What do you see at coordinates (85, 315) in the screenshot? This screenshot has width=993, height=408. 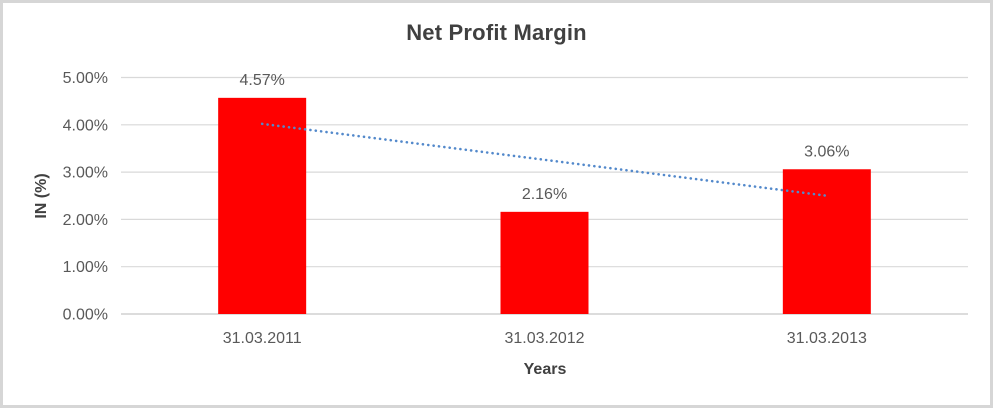 I see `y-tick-label: 0.00%` at bounding box center [85, 315].